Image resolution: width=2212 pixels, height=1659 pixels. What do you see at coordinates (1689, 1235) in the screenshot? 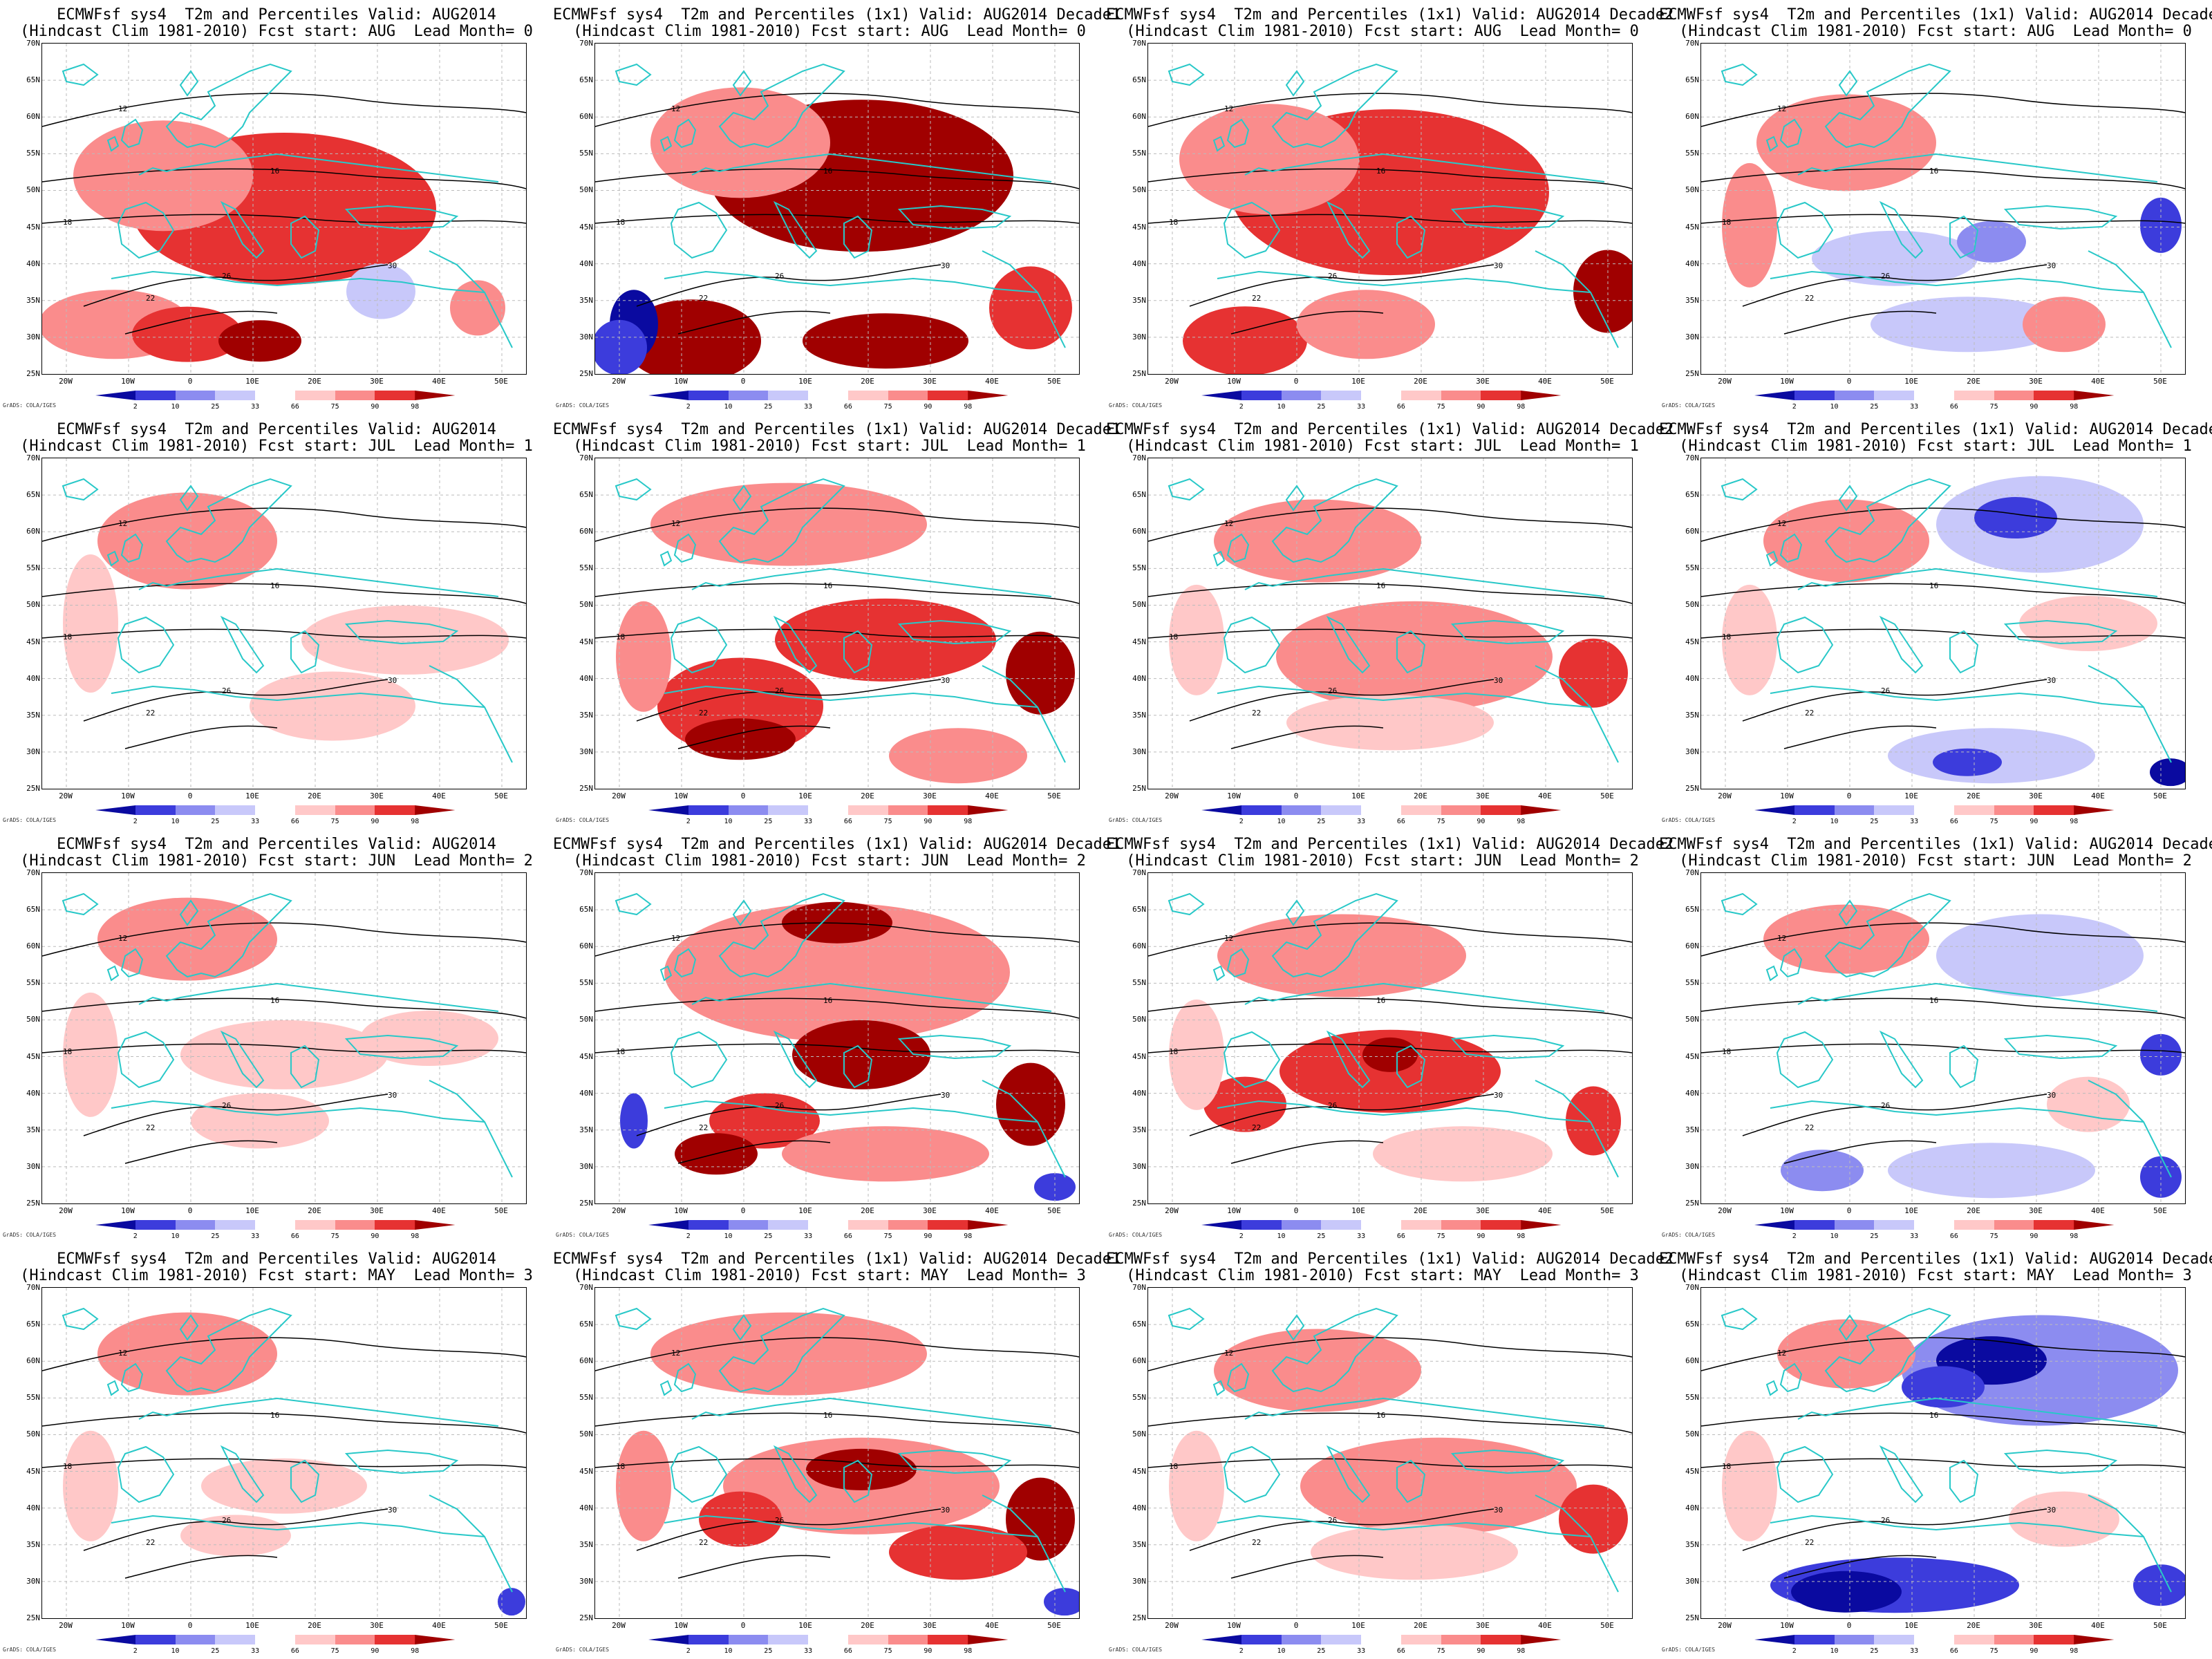
I see `grads-credit: GrADS: COLA/IGES` at bounding box center [1689, 1235].